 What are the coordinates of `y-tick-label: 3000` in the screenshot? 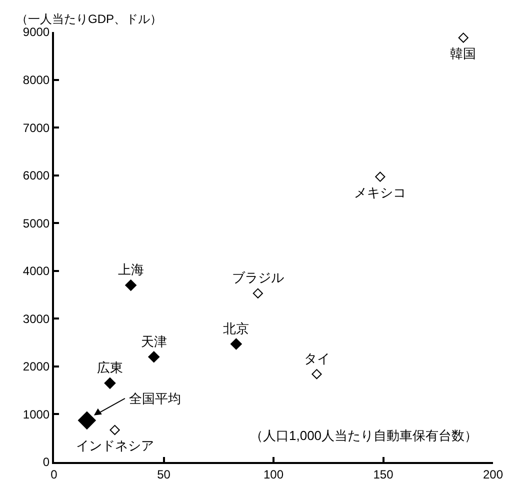 It's located at (36, 319).